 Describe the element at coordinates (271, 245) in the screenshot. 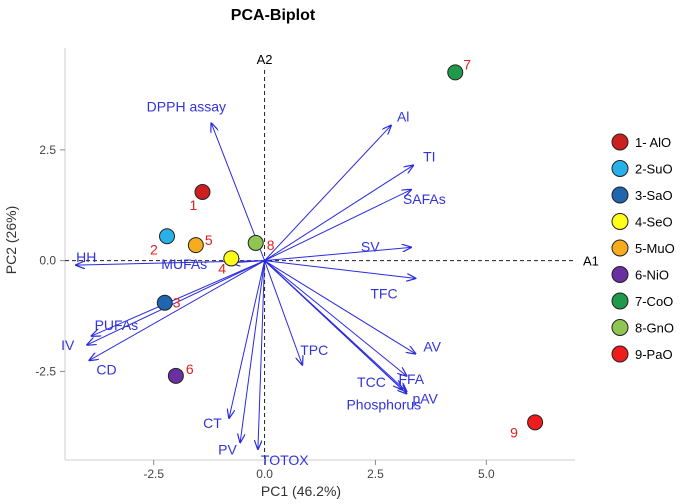

I see `sample-label: 8` at that location.